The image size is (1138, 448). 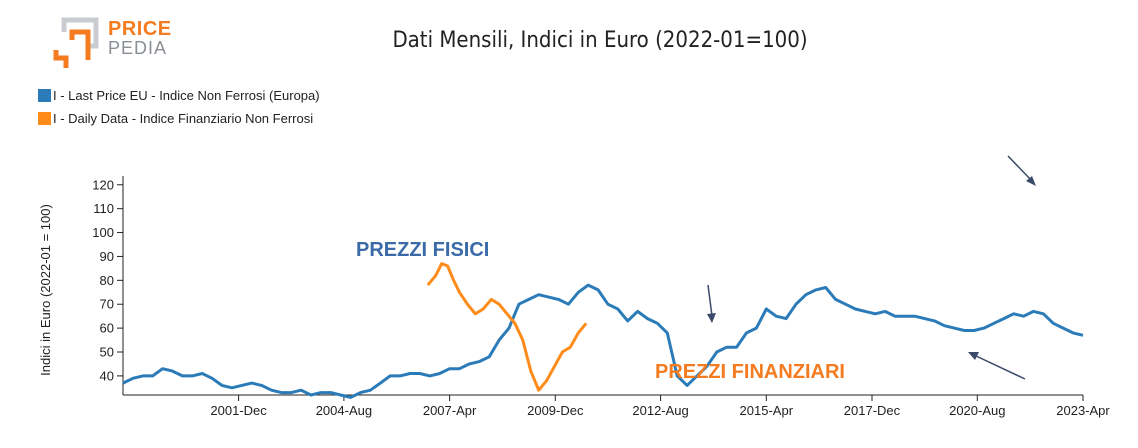 What do you see at coordinates (107, 280) in the screenshot?
I see `y-tick-label: 80` at bounding box center [107, 280].